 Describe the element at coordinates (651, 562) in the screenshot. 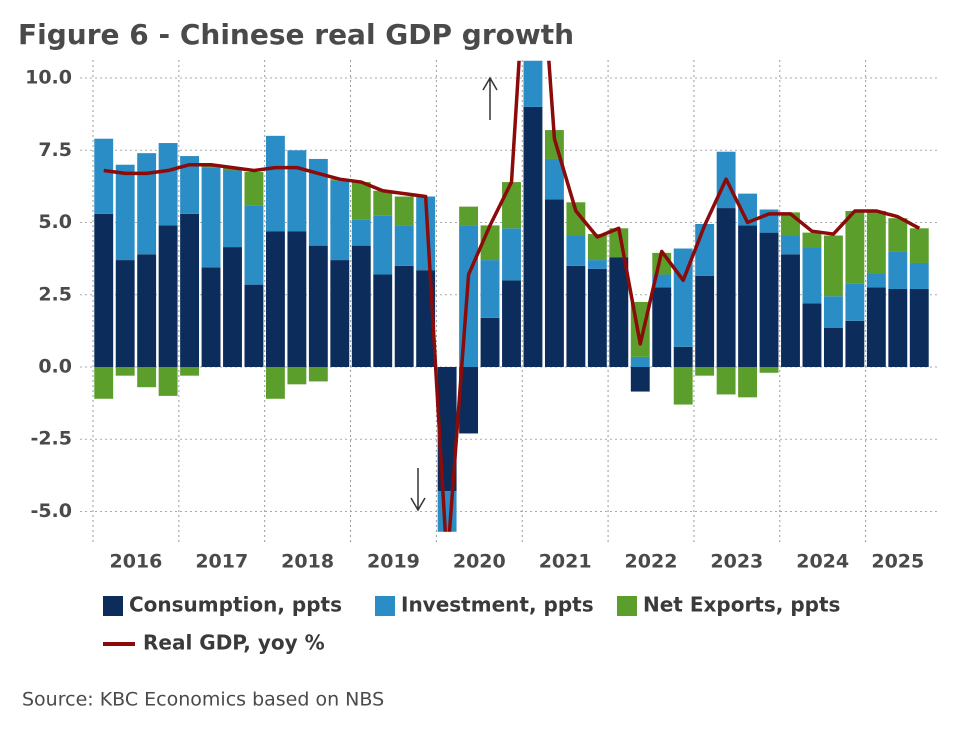

I see `x-tick-label: 2022` at that location.